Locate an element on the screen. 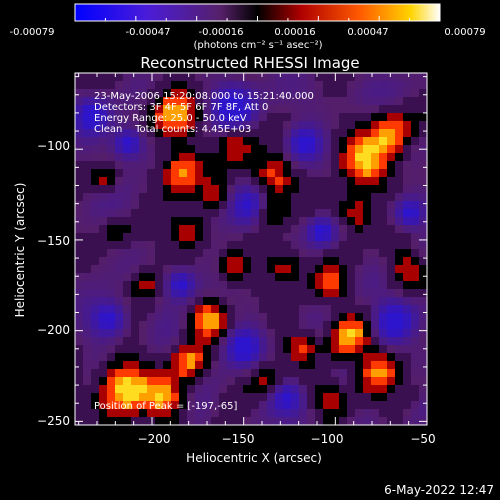  colorbar-tick-label: -0.00016 is located at coordinates (221, 32).